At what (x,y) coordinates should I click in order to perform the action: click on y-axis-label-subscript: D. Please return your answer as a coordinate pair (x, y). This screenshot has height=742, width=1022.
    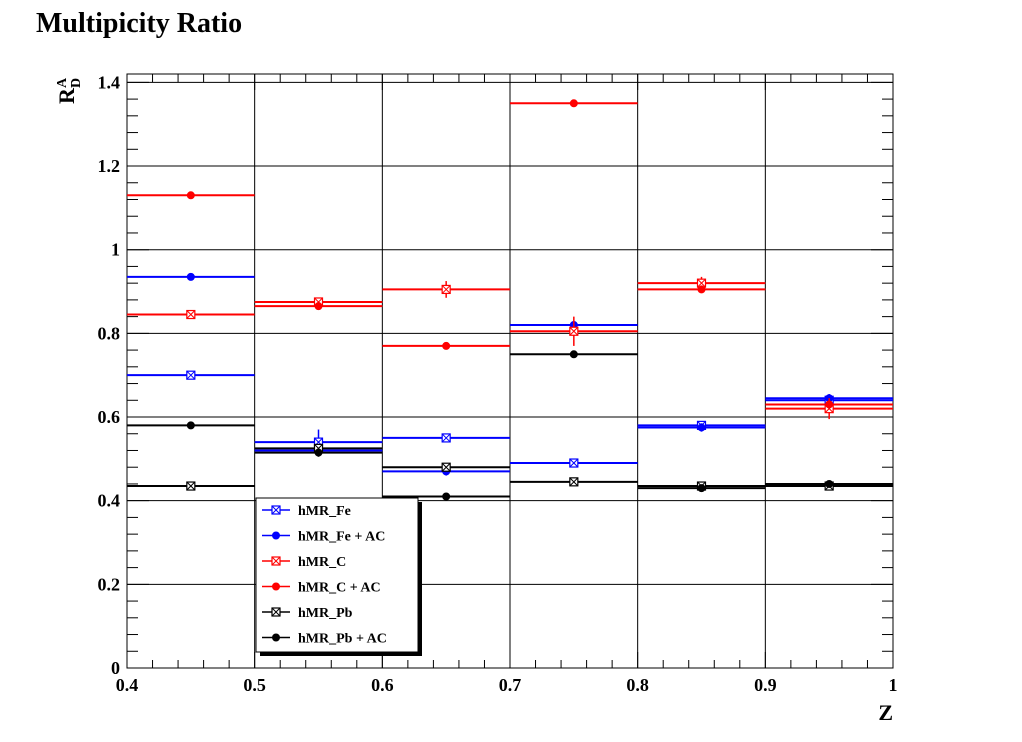
    Looking at the image, I should click on (76, 83).